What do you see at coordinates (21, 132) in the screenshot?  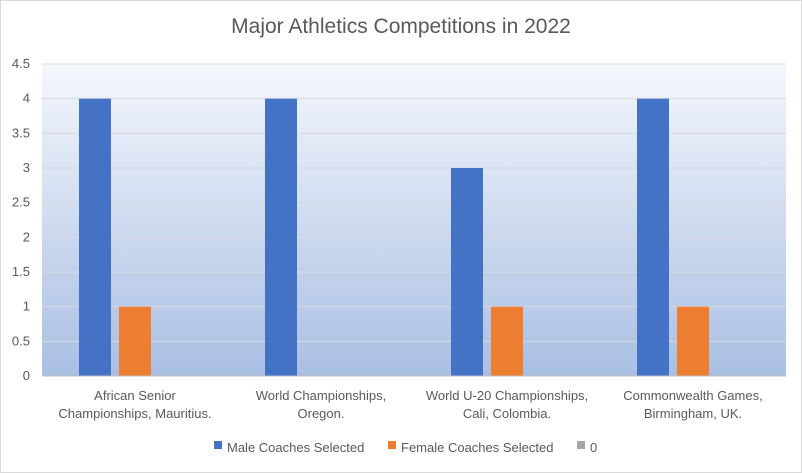 I see `y-tick-label: 3.5` at bounding box center [21, 132].